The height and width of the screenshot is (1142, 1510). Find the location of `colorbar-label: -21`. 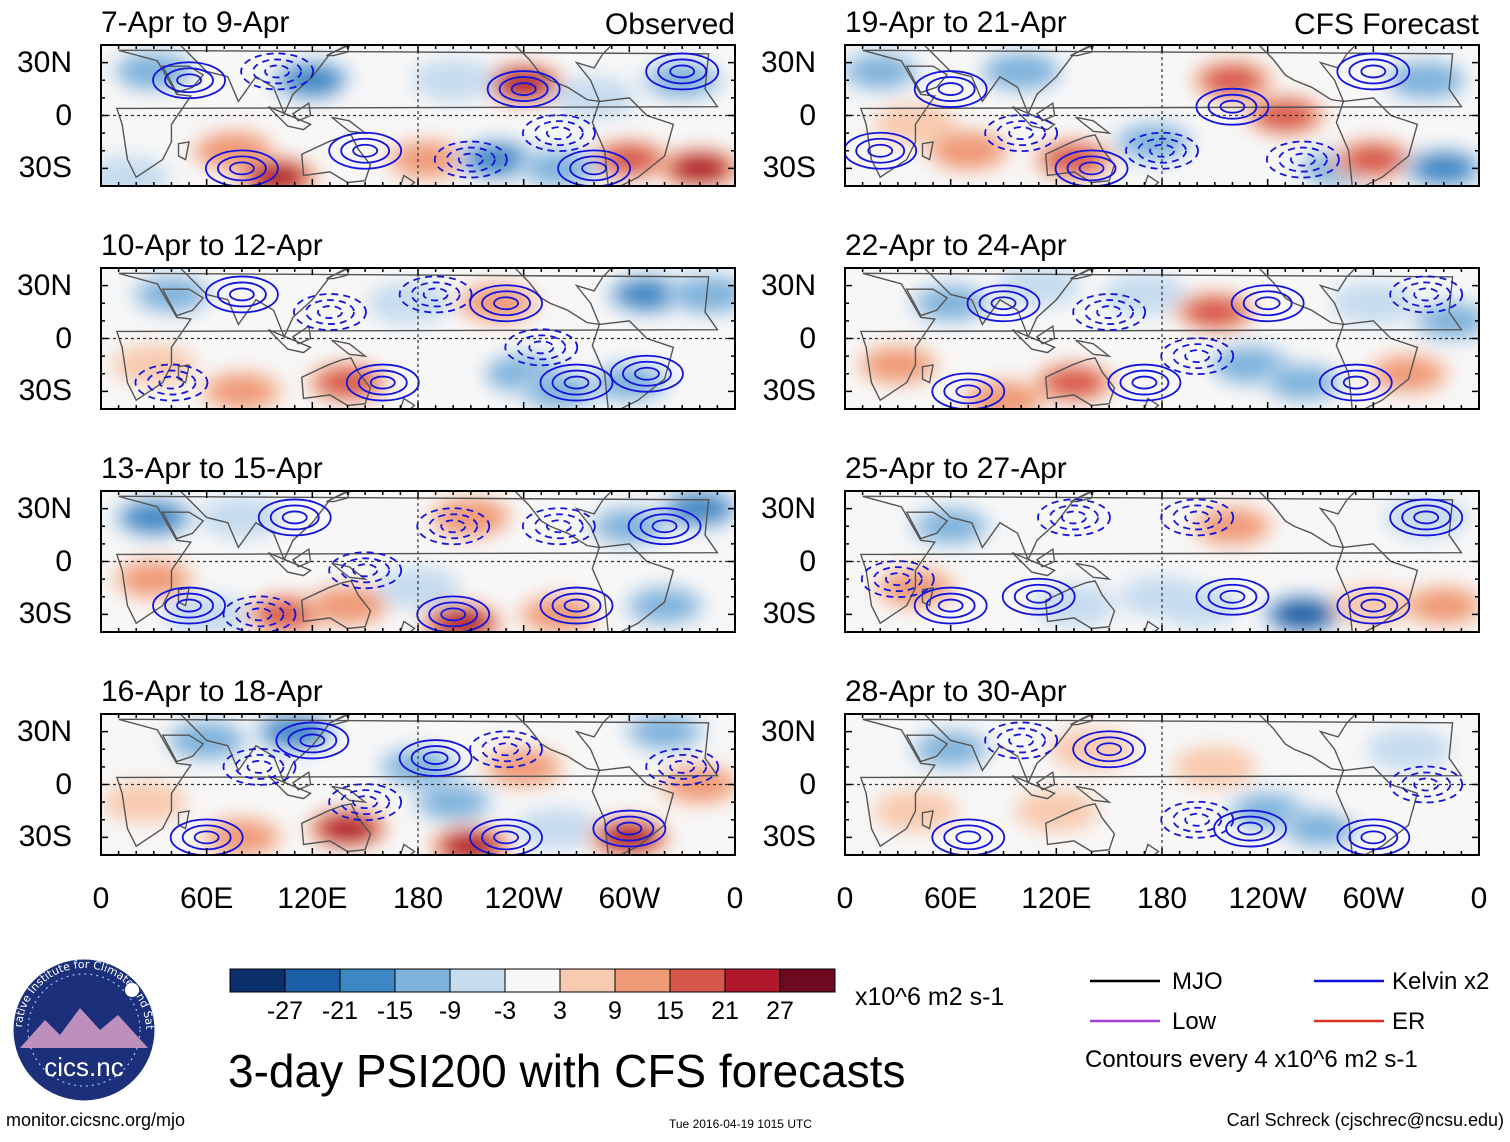

colorbar-label: -21 is located at coordinates (340, 1011).